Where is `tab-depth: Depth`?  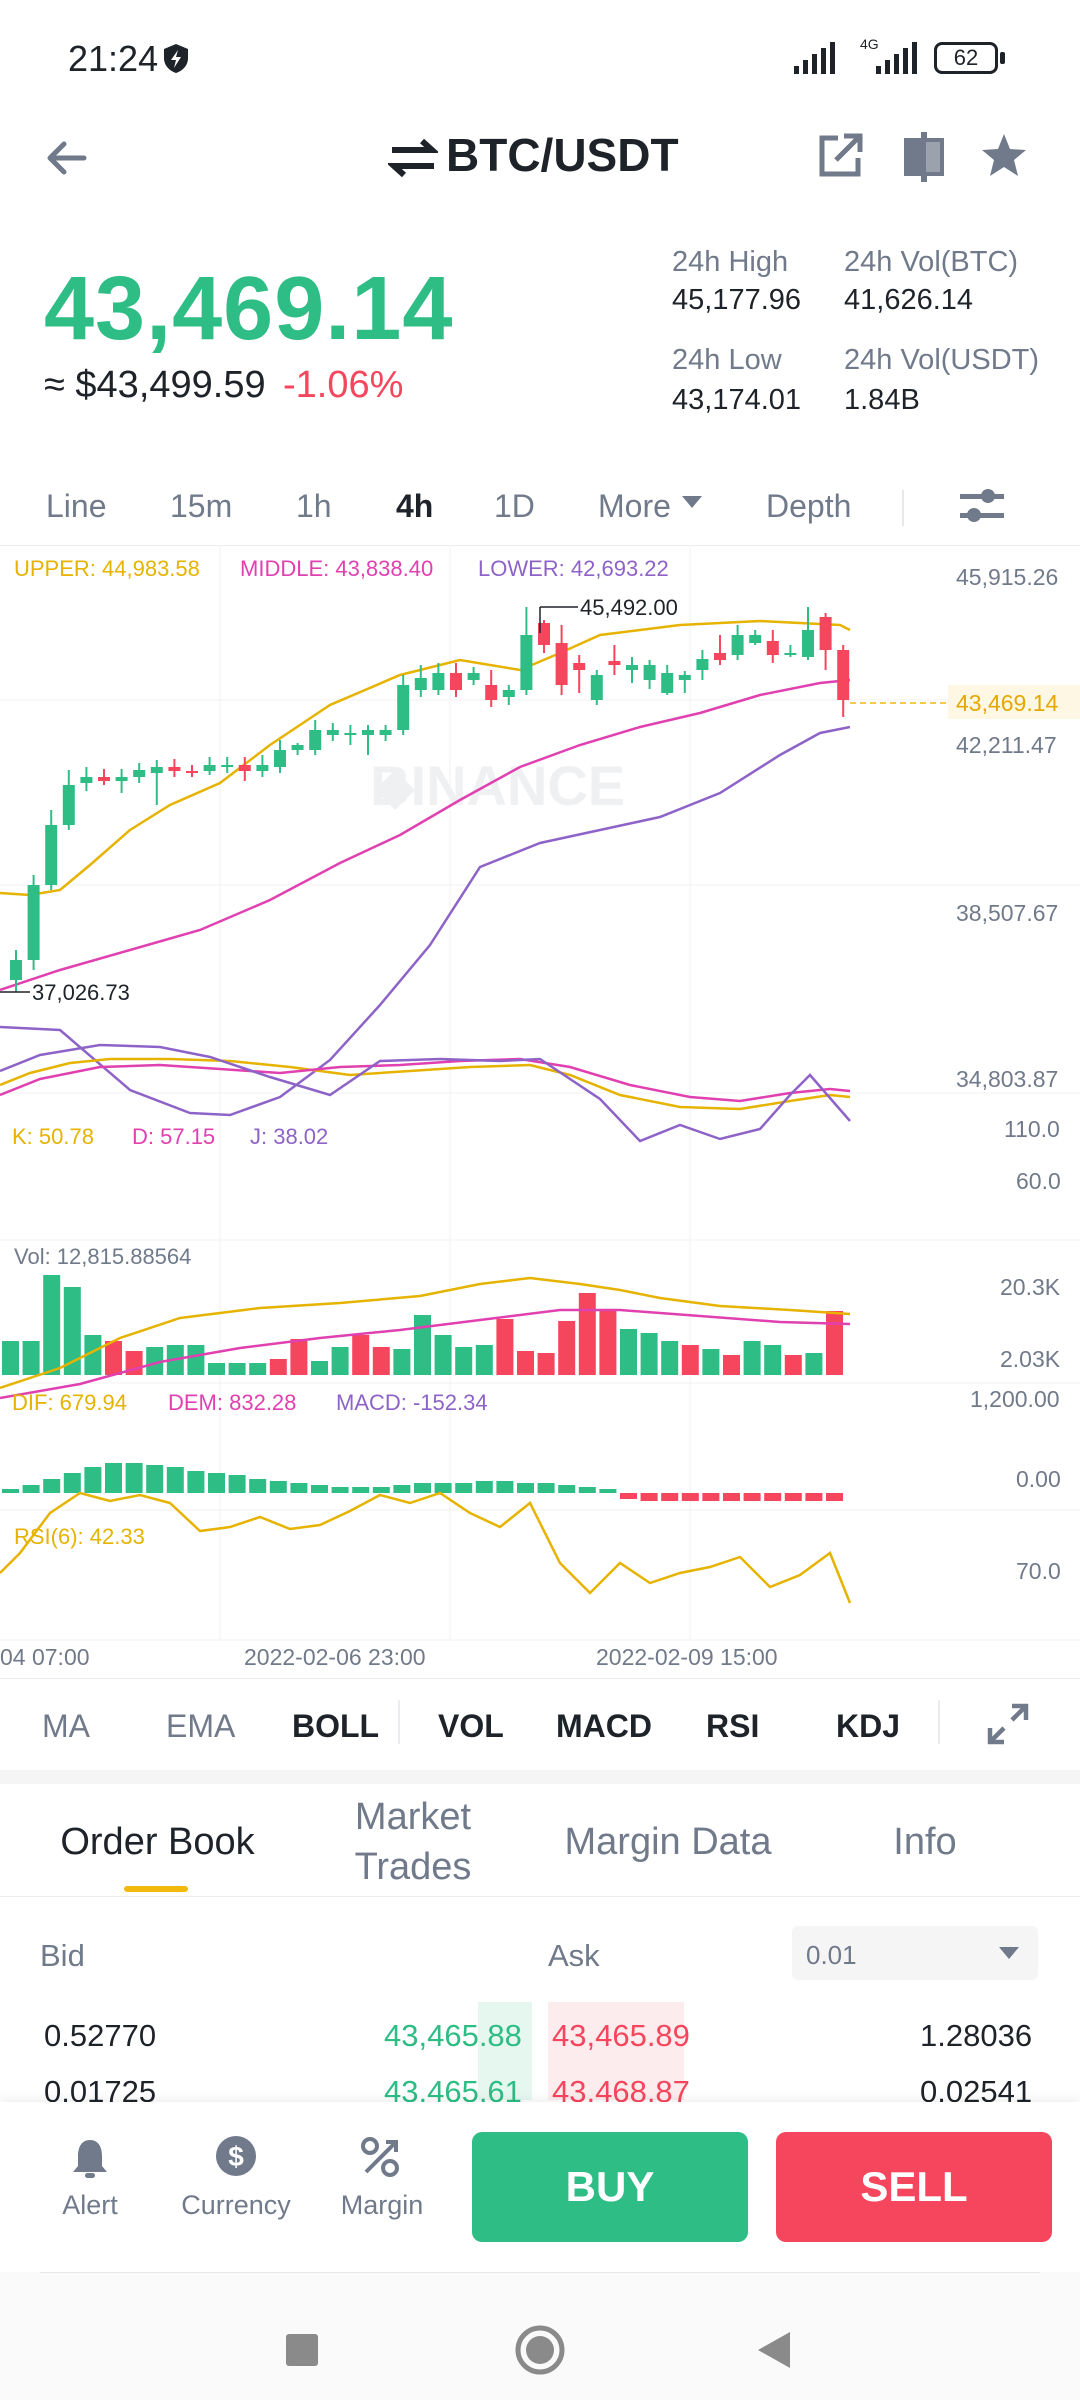 tab-depth: Depth is located at coordinates (809, 506).